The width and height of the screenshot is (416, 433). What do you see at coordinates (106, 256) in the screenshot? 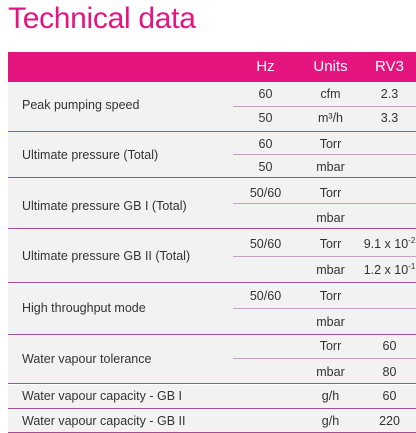
I see `spec-label: Ultimate pressure GB II (Total)` at bounding box center [106, 256].